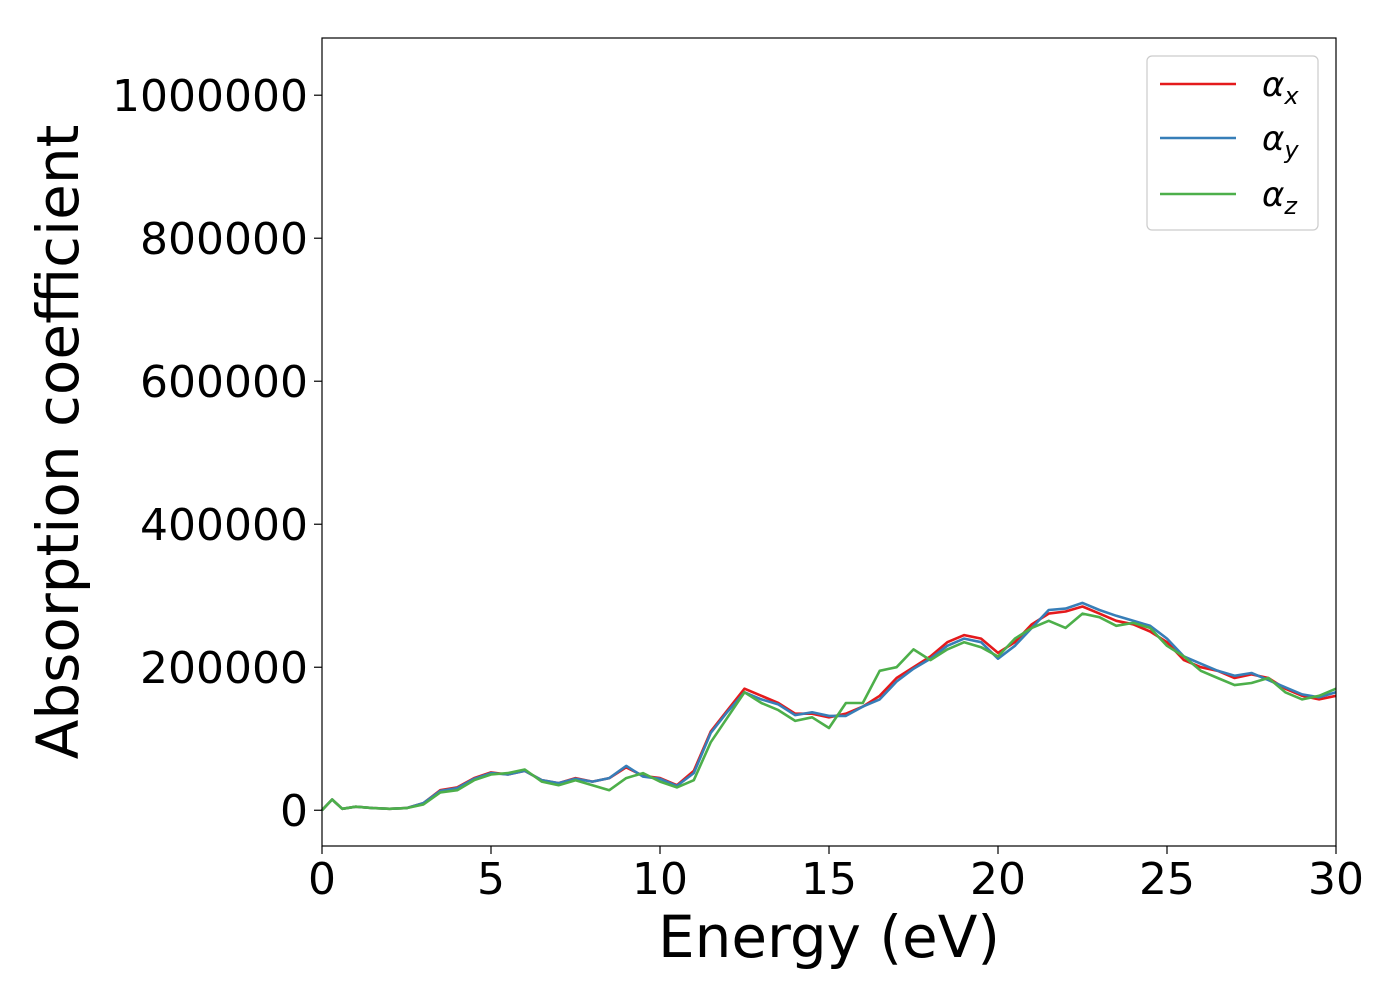 This screenshot has width=1400, height=1000. What do you see at coordinates (224, 525) in the screenshot?
I see `y-tick-label: 400000` at bounding box center [224, 525].